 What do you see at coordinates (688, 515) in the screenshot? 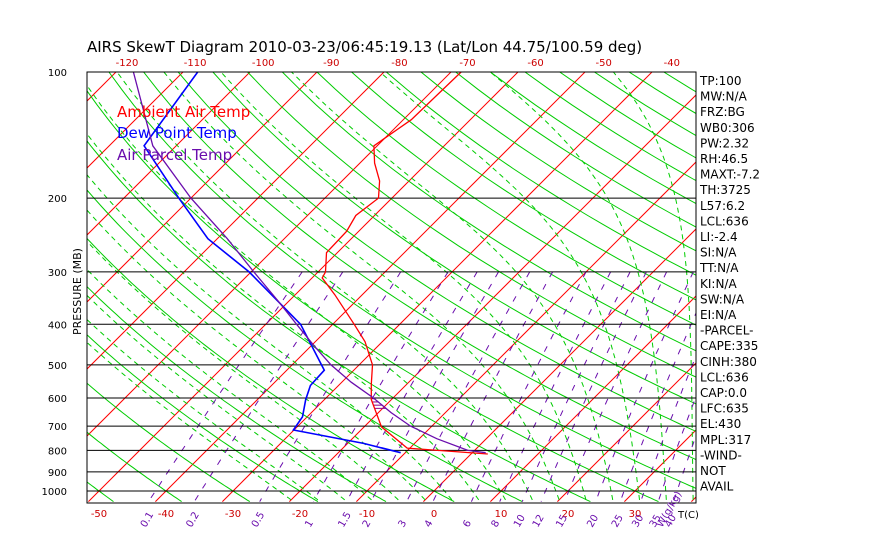
I see `x-axis-unit-label: T(C)` at bounding box center [688, 515].